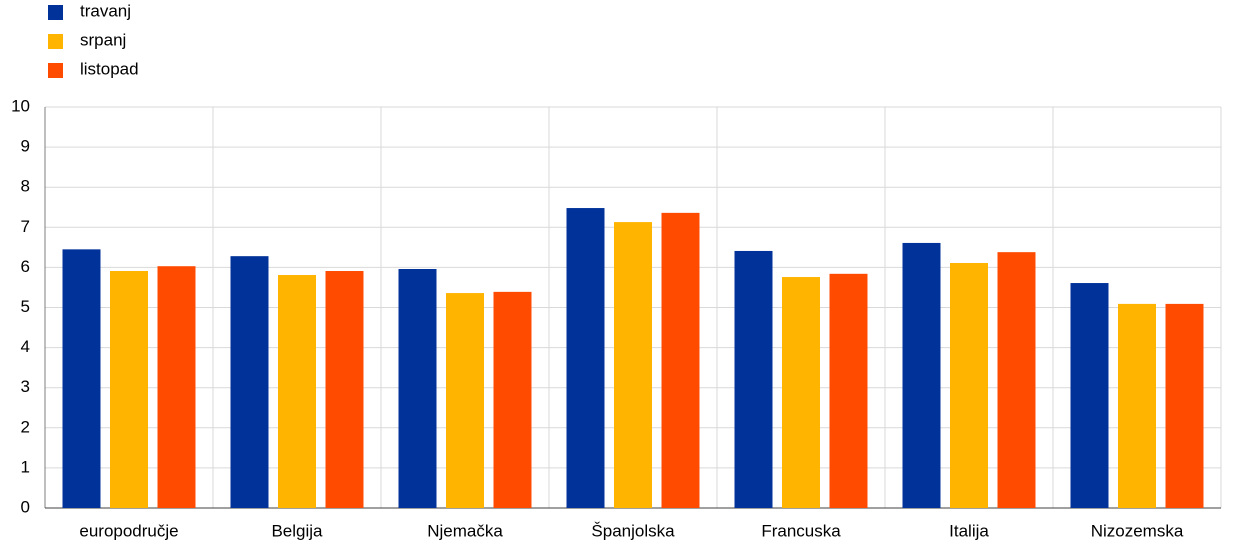  Describe the element at coordinates (25, 266) in the screenshot. I see `y-tick-label: 6` at that location.